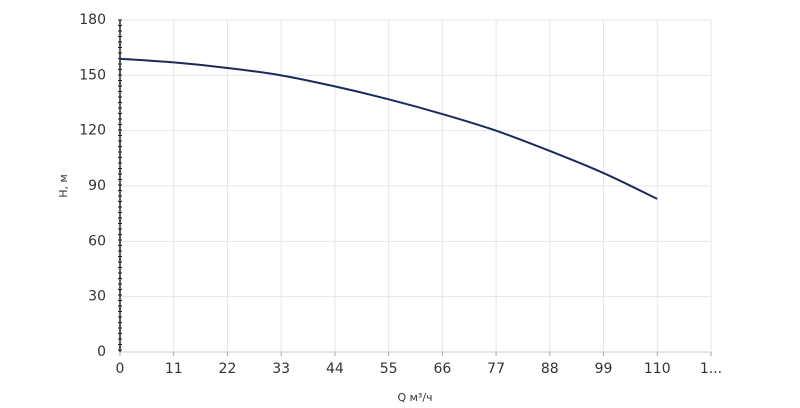 This screenshot has width=800, height=408. What do you see at coordinates (92, 131) in the screenshot?
I see `y-tick-label: 120` at bounding box center [92, 131].